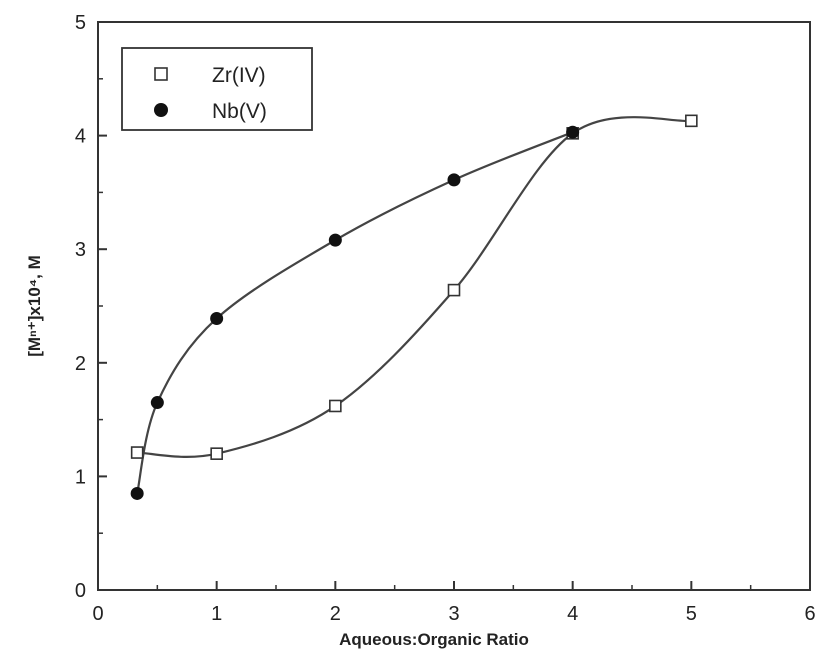 This screenshot has height=657, width=817. Describe the element at coordinates (161, 110) in the screenshot. I see `legend-marker-nb` at that location.